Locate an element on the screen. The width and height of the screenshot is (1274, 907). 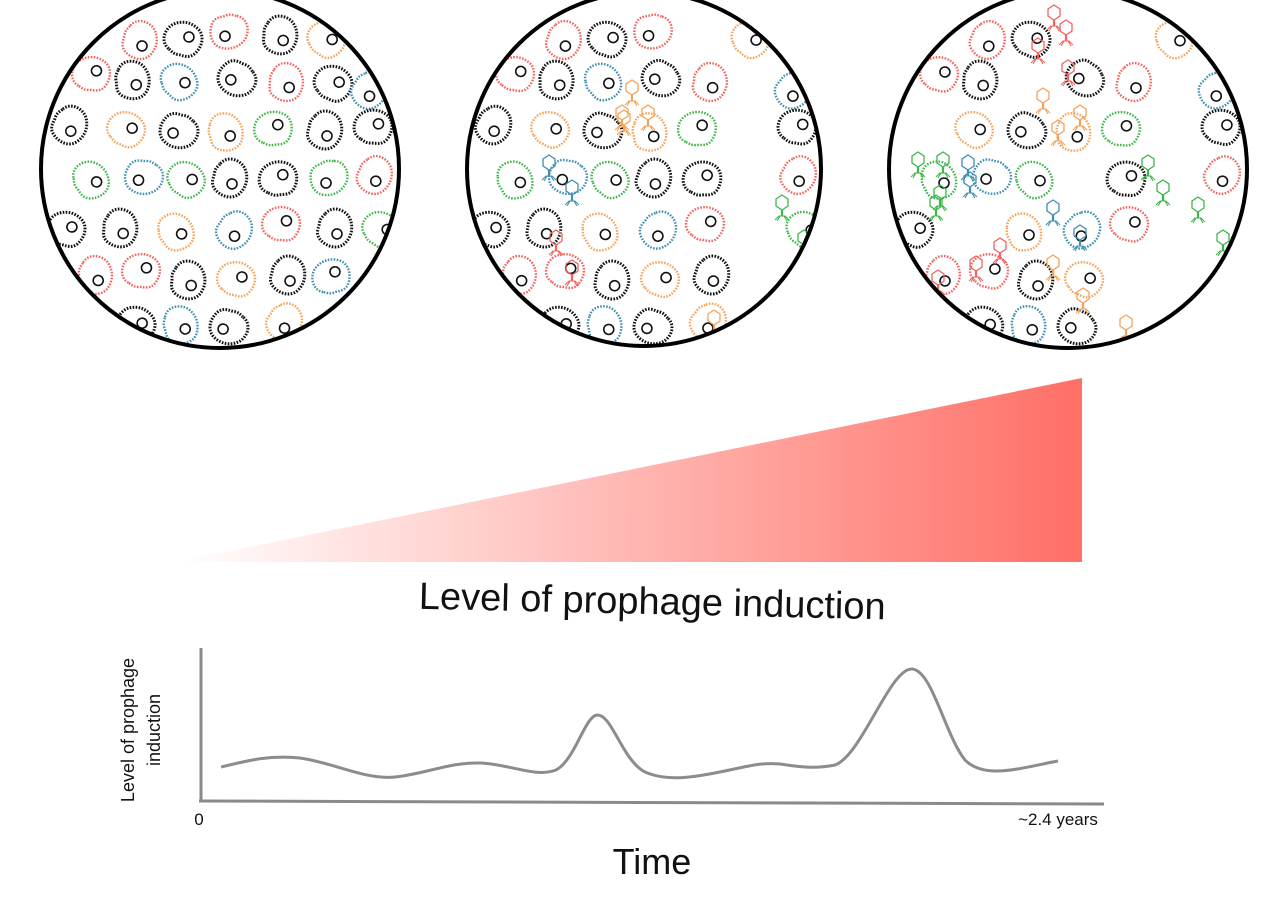
culture-panel-medium is located at coordinates (644, 174).